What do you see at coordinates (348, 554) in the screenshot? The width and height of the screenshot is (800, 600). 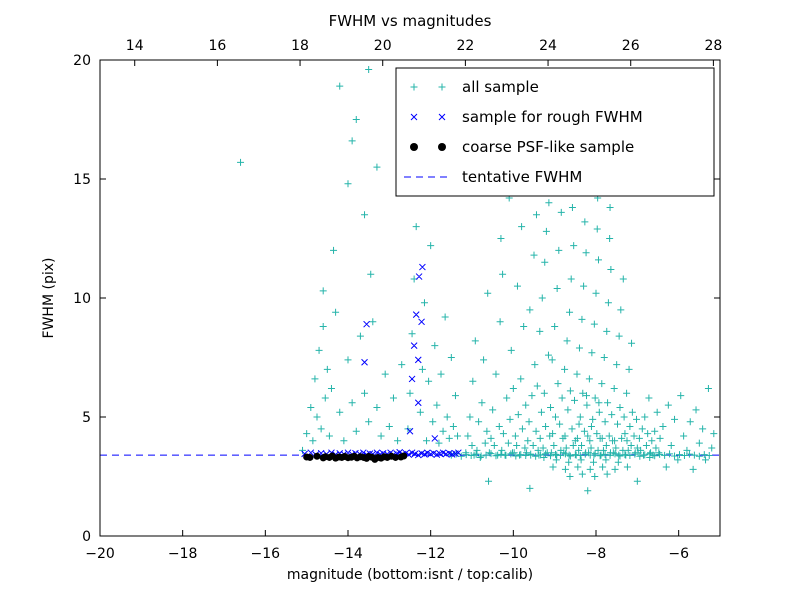 I see `x-tick-label-bottom: −14` at bounding box center [348, 554].